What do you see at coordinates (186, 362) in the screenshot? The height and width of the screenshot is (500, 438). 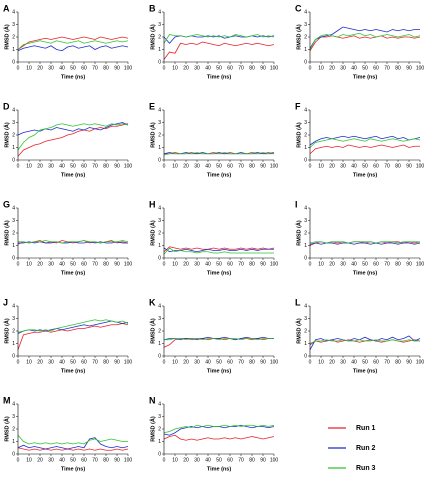 I see `x-tick-label: 20` at bounding box center [186, 362].